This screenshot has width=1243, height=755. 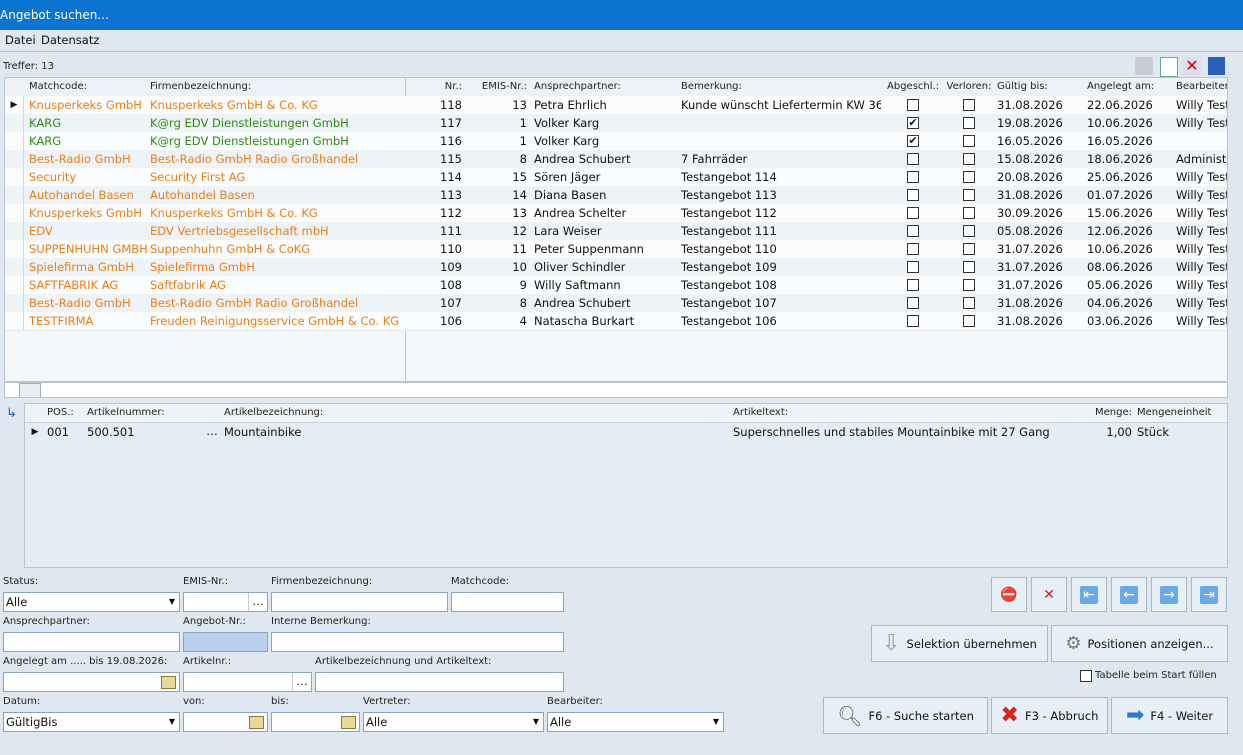 I want to click on cell: 500.501, so click(x=111, y=432).